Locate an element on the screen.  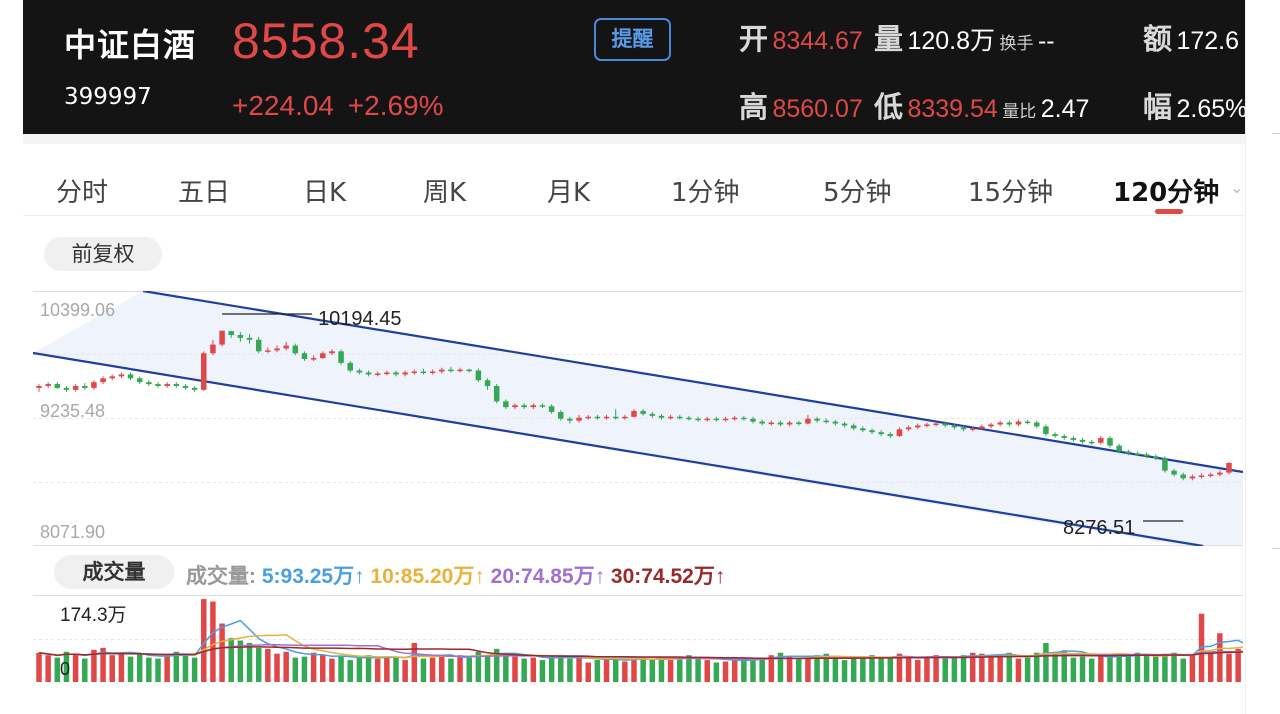
tab-1min: 1分钟 is located at coordinates (705, 193).